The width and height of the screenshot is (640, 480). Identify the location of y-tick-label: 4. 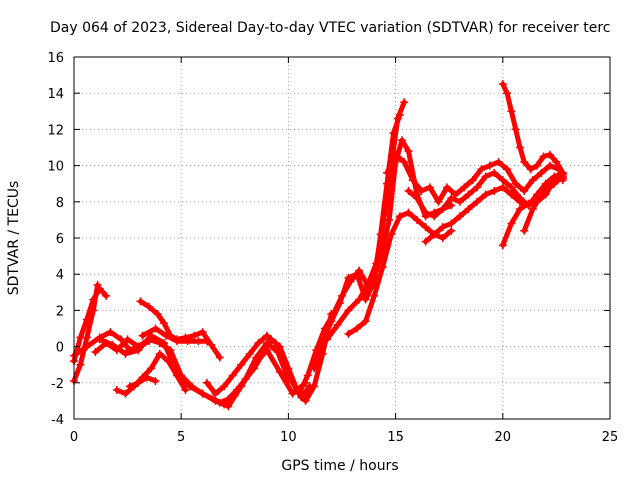
(60, 275).